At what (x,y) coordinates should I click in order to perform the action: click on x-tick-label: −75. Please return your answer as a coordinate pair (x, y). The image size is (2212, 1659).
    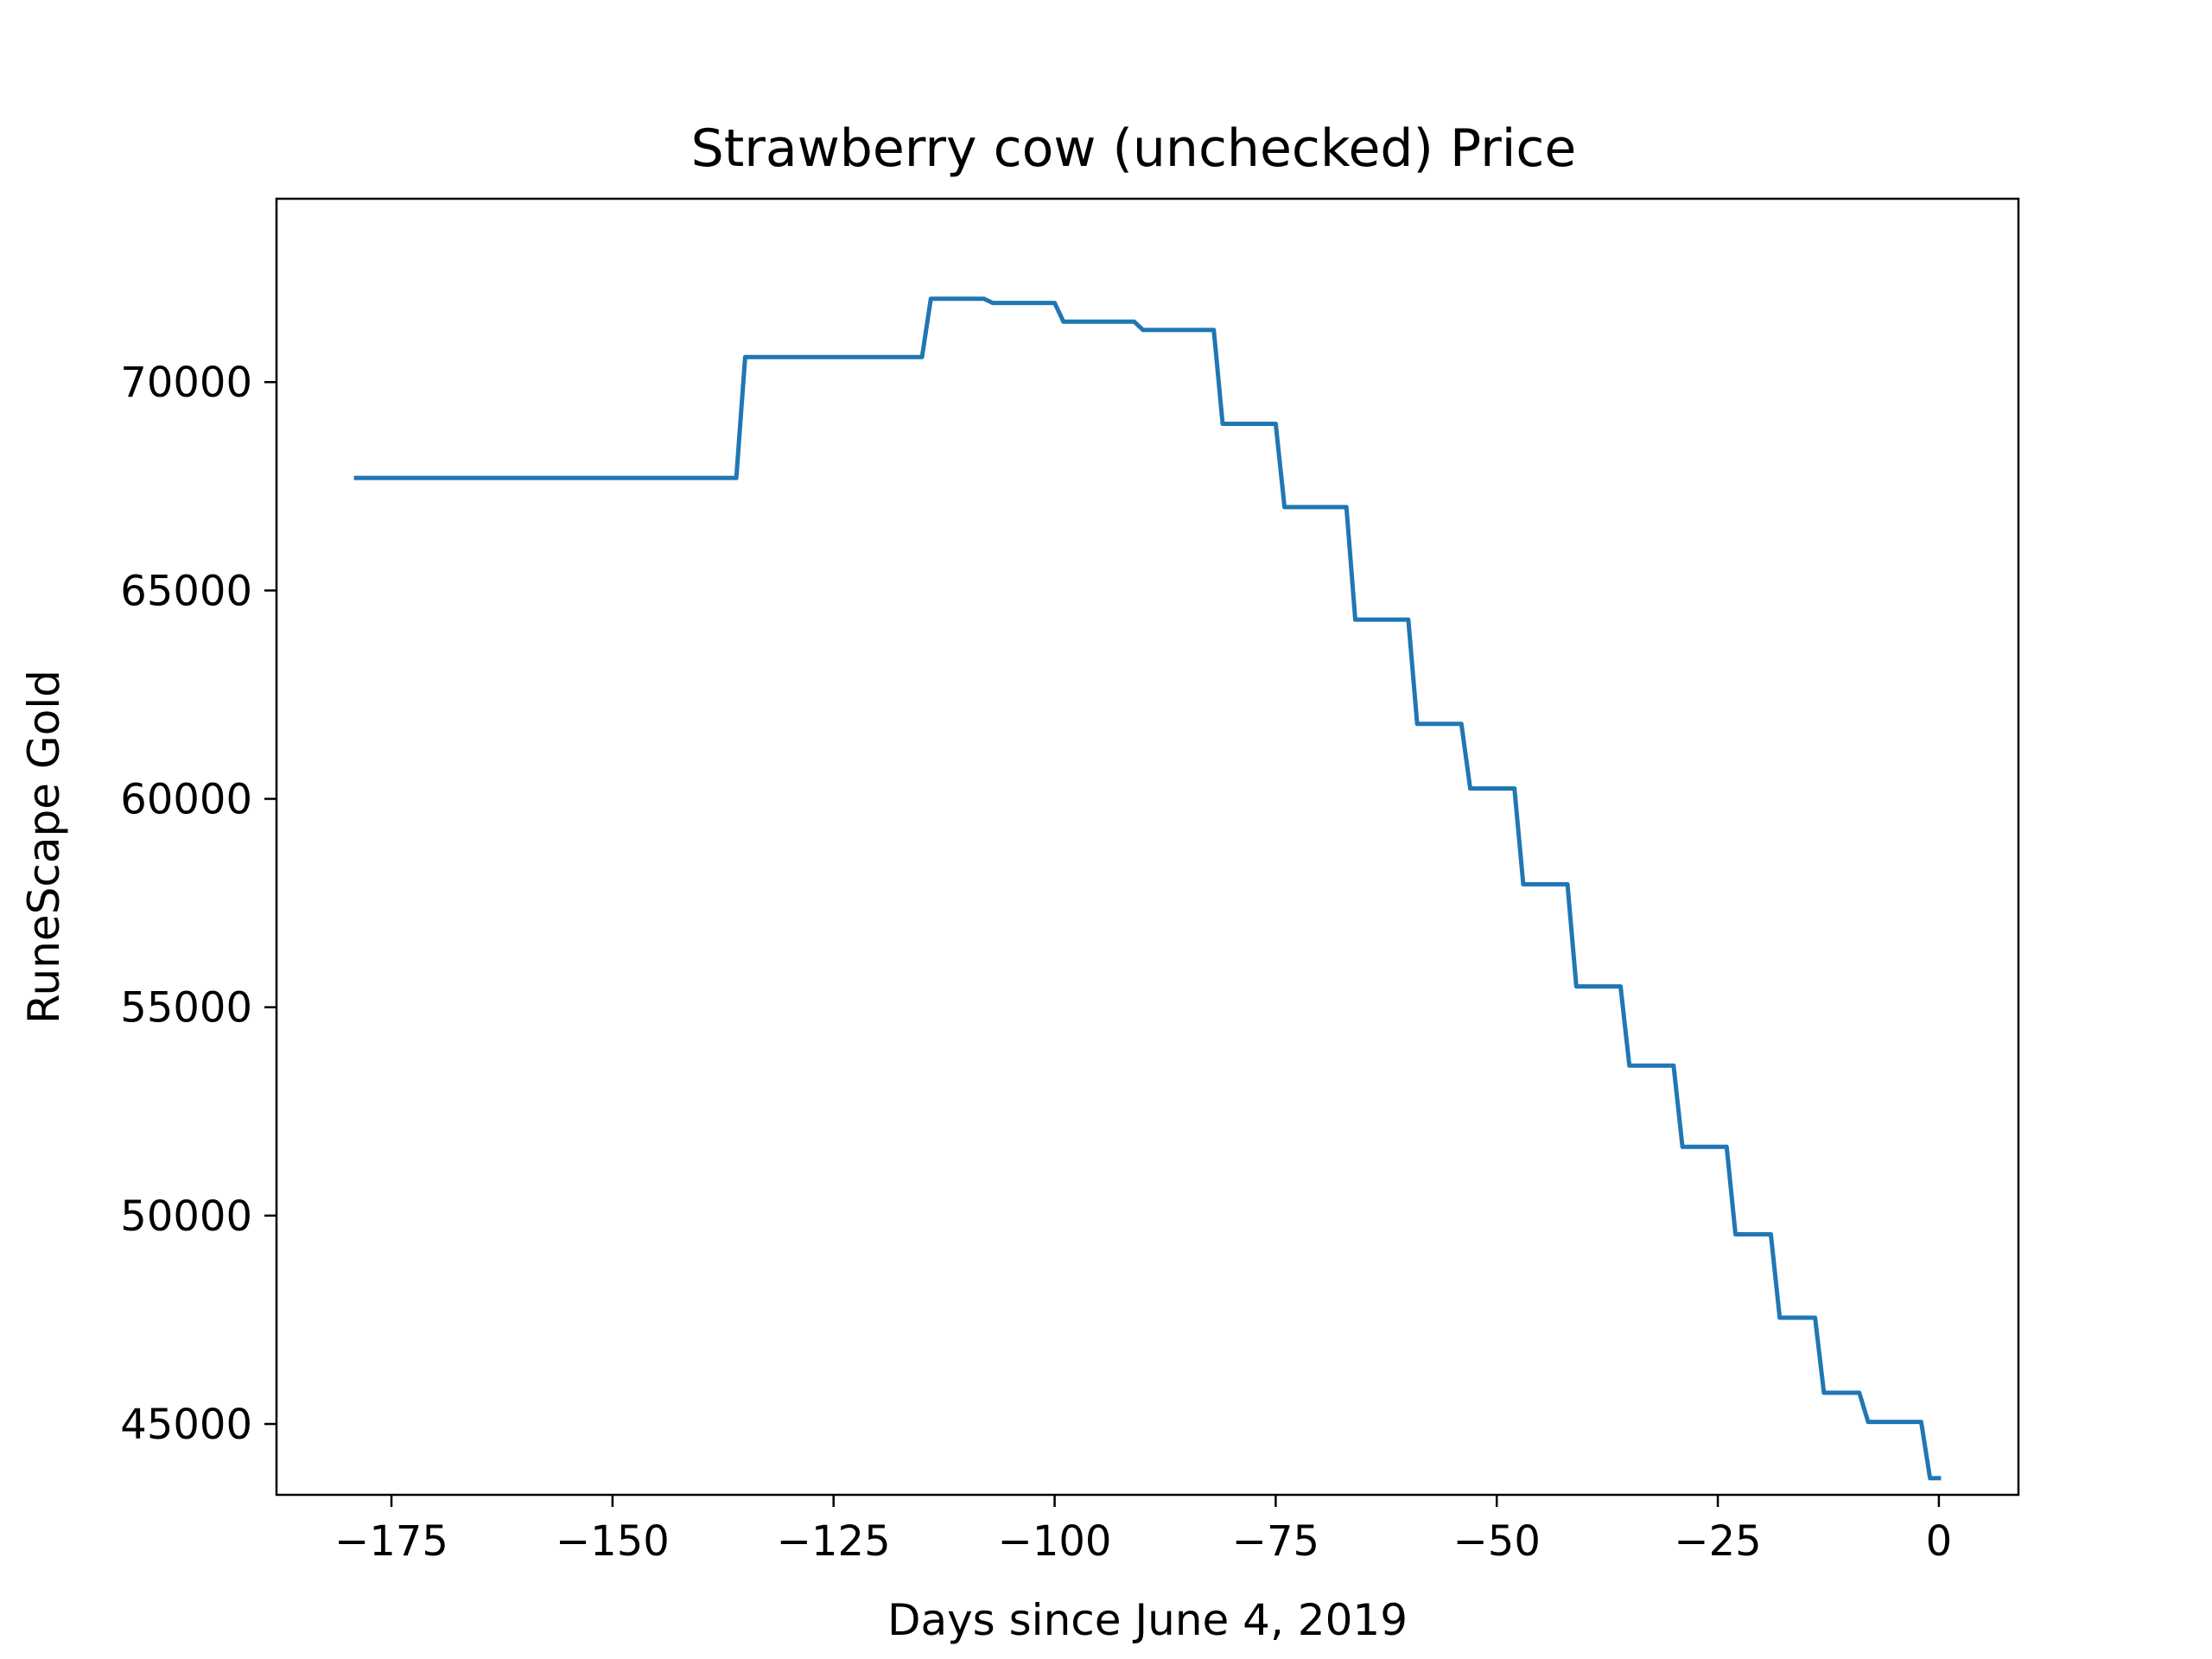
    Looking at the image, I should click on (1275, 1541).